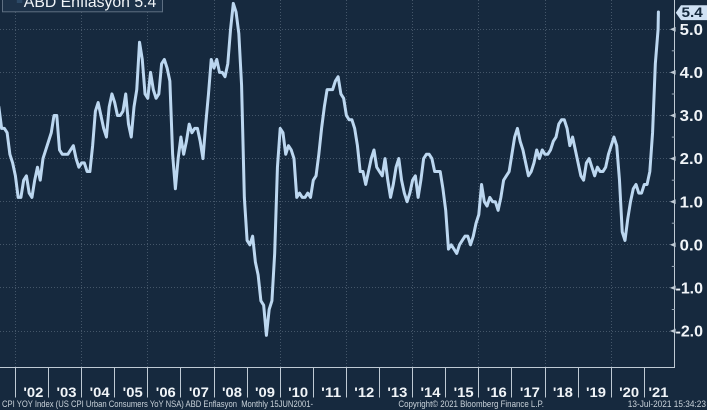 The height and width of the screenshot is (410, 707). What do you see at coordinates (364, 392) in the screenshot?
I see `svg-text: '12` at bounding box center [364, 392].